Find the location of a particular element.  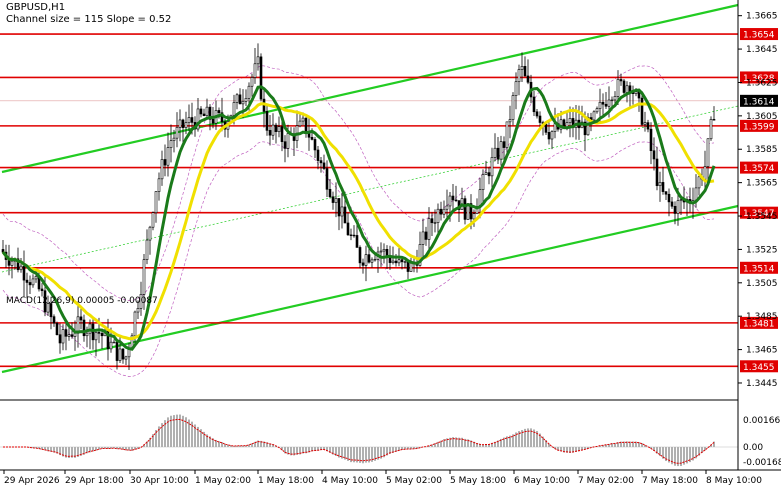

price-tick-label: 1.3605 is located at coordinates (762, 117).